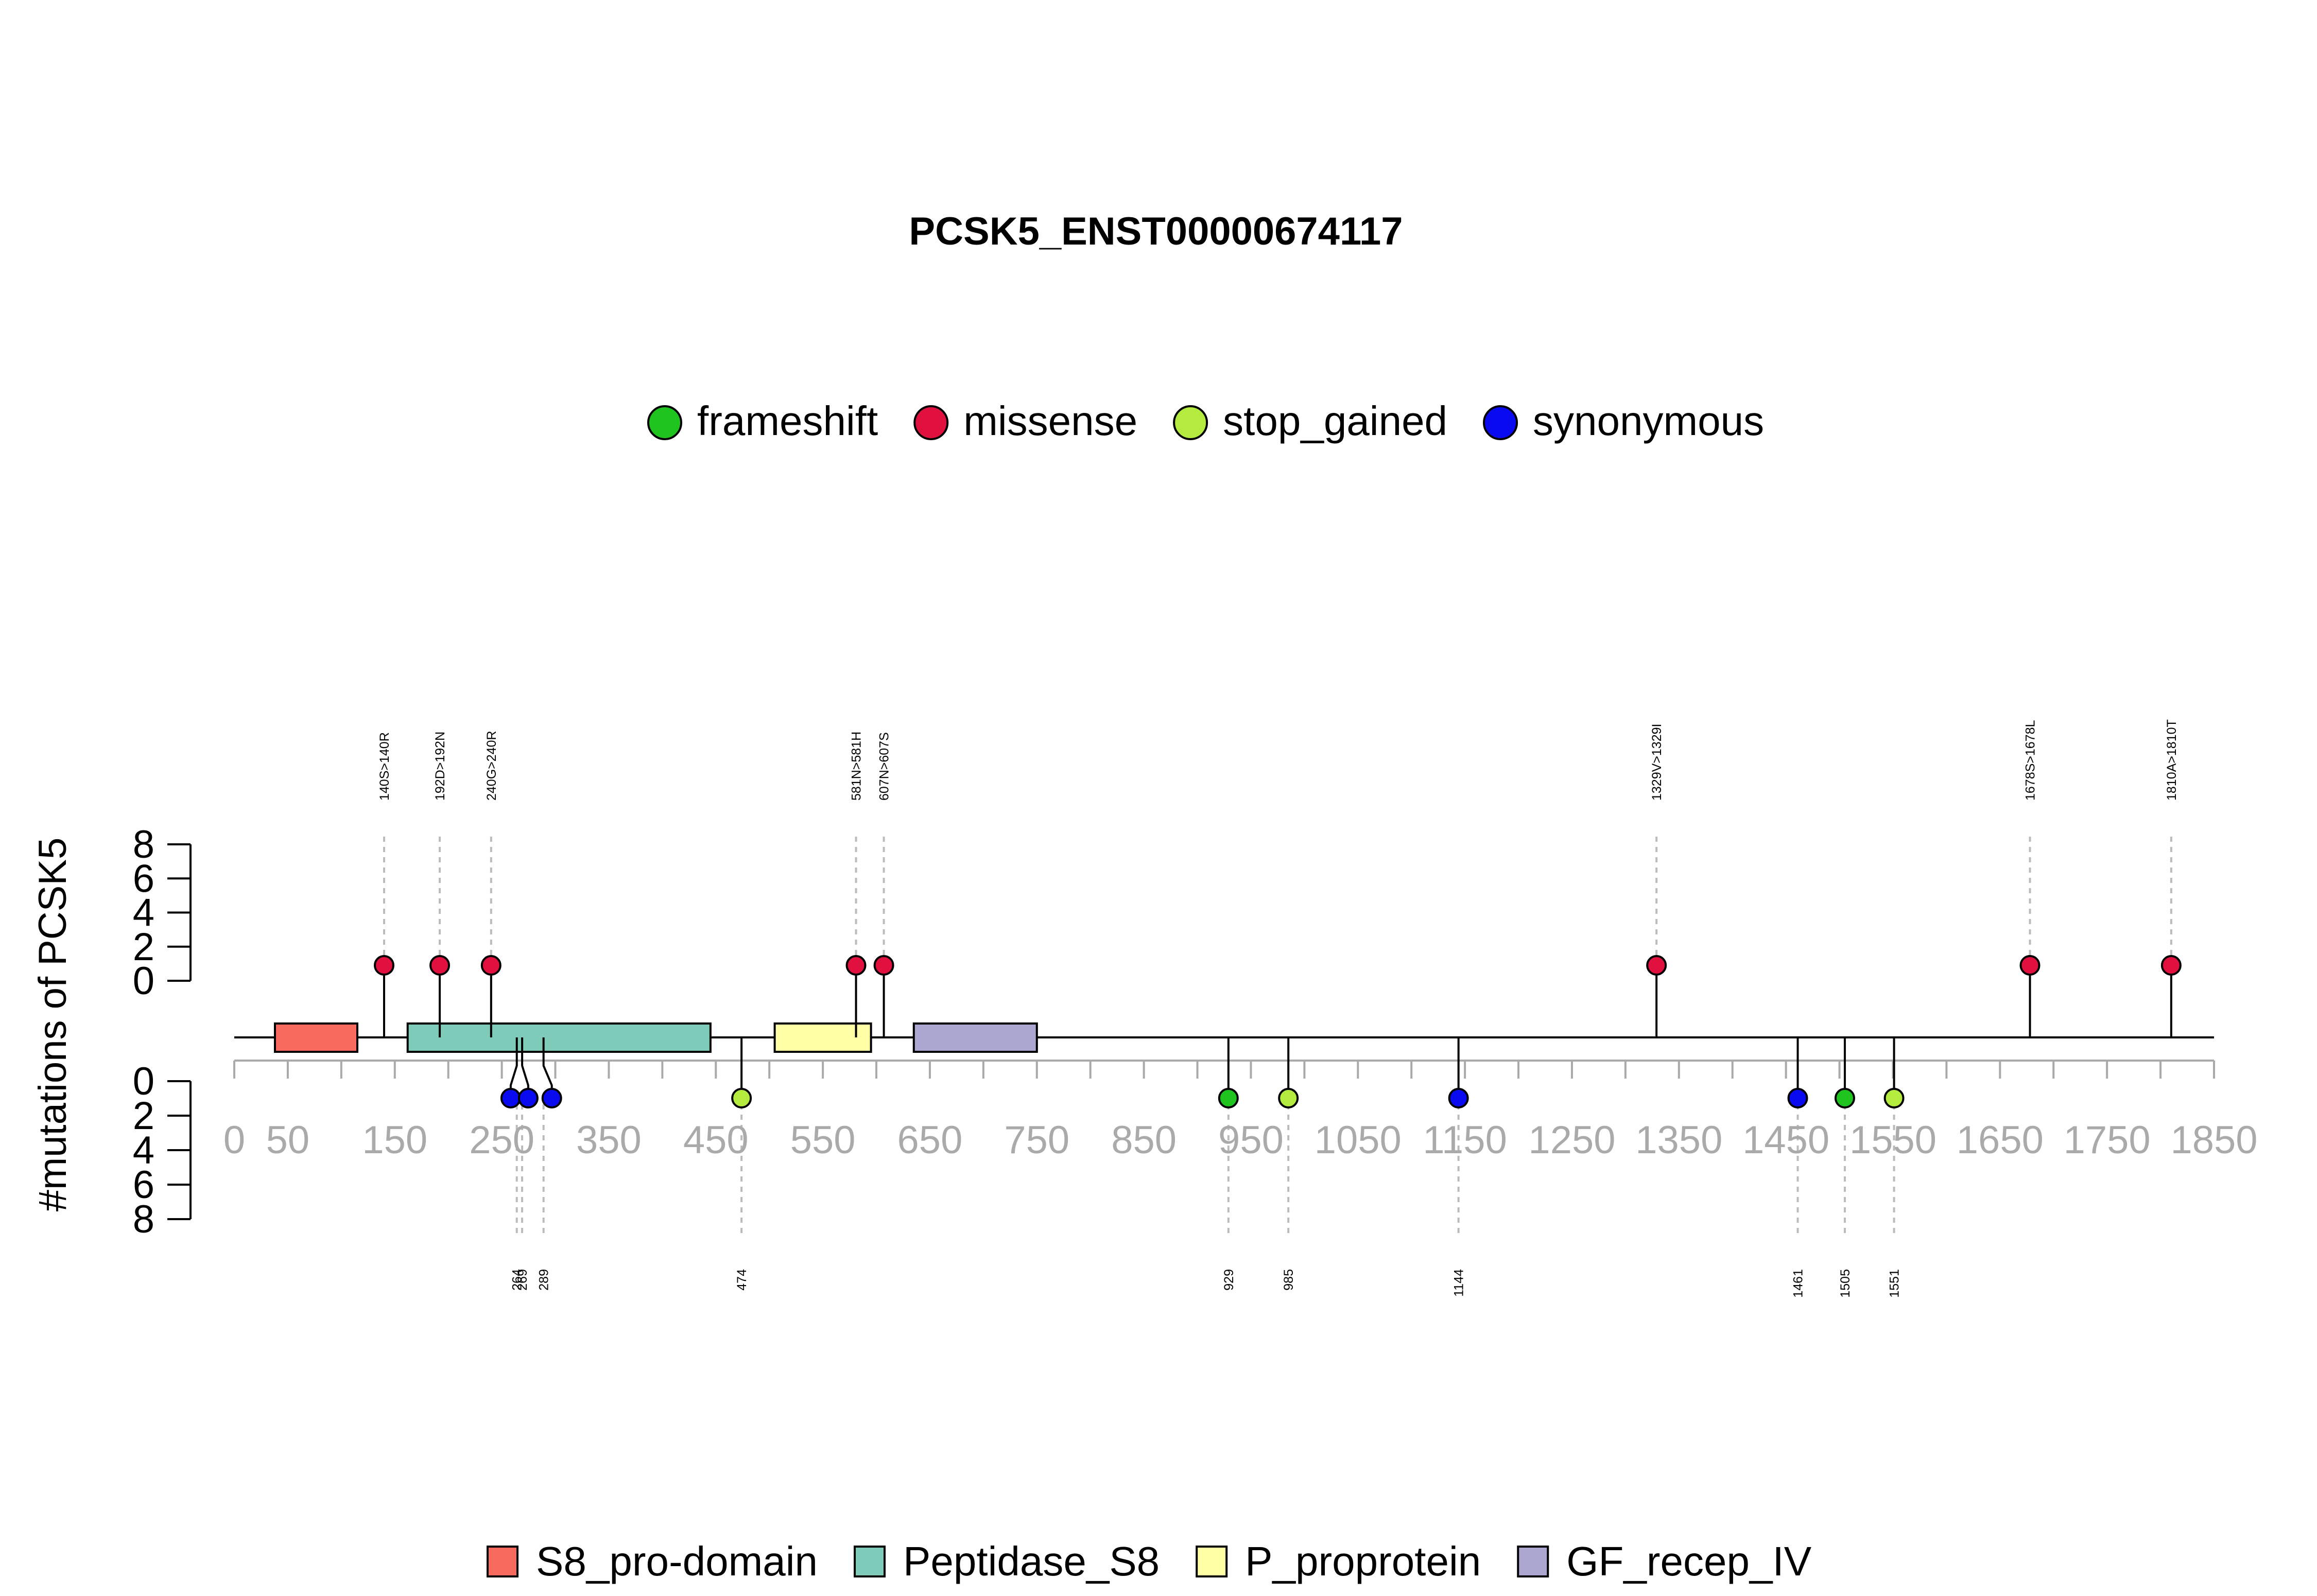 This screenshot has width=2317, height=1596. What do you see at coordinates (1892, 1140) in the screenshot?
I see `x-tick-label: 1550` at bounding box center [1892, 1140].